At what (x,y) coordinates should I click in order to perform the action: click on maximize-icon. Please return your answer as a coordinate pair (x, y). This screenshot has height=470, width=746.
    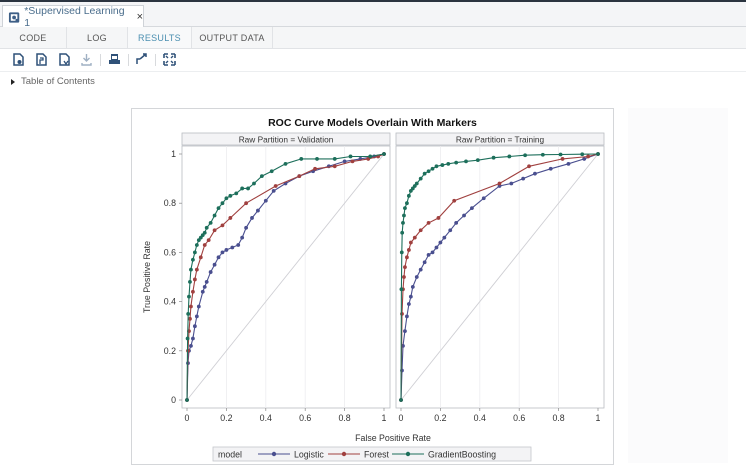
    Looking at the image, I should click on (169, 59).